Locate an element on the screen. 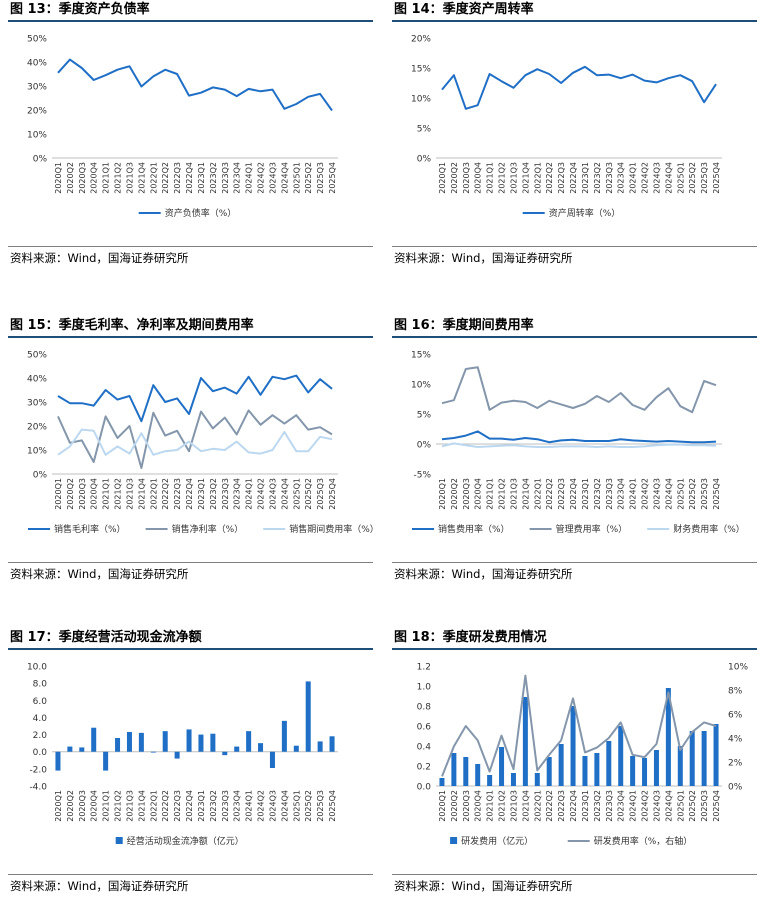 Image resolution: width=760 pixels, height=897 pixels. y-tick-label: 1.2 is located at coordinates (424, 668).